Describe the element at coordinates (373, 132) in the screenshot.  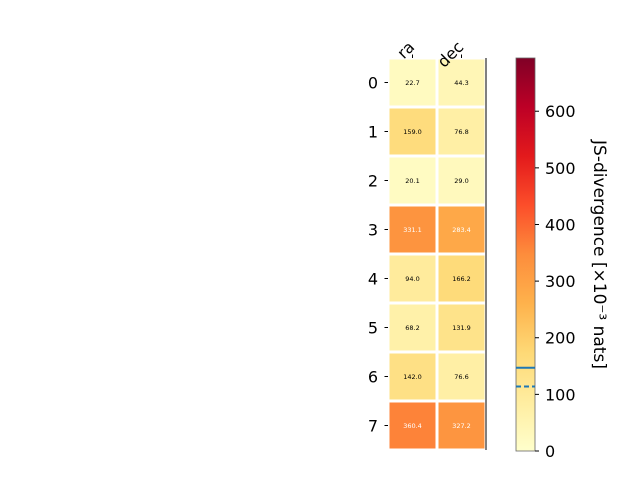
I see `row-label: 1` at that location.